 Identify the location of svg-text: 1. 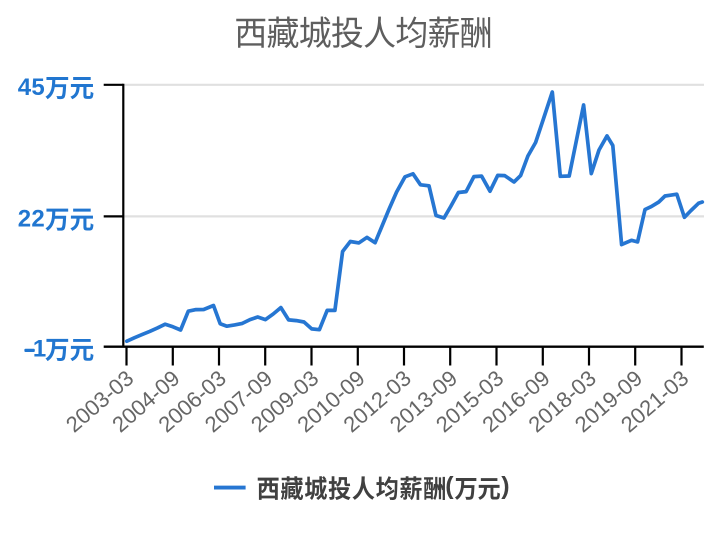
(39, 349).